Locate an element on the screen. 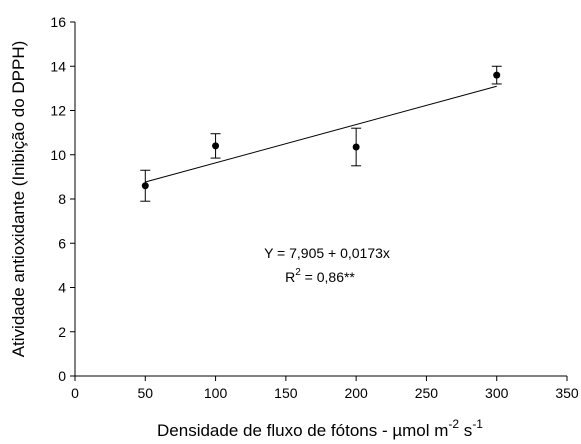 This screenshot has height=444, width=581. x-tick-label: 150 is located at coordinates (286, 393).